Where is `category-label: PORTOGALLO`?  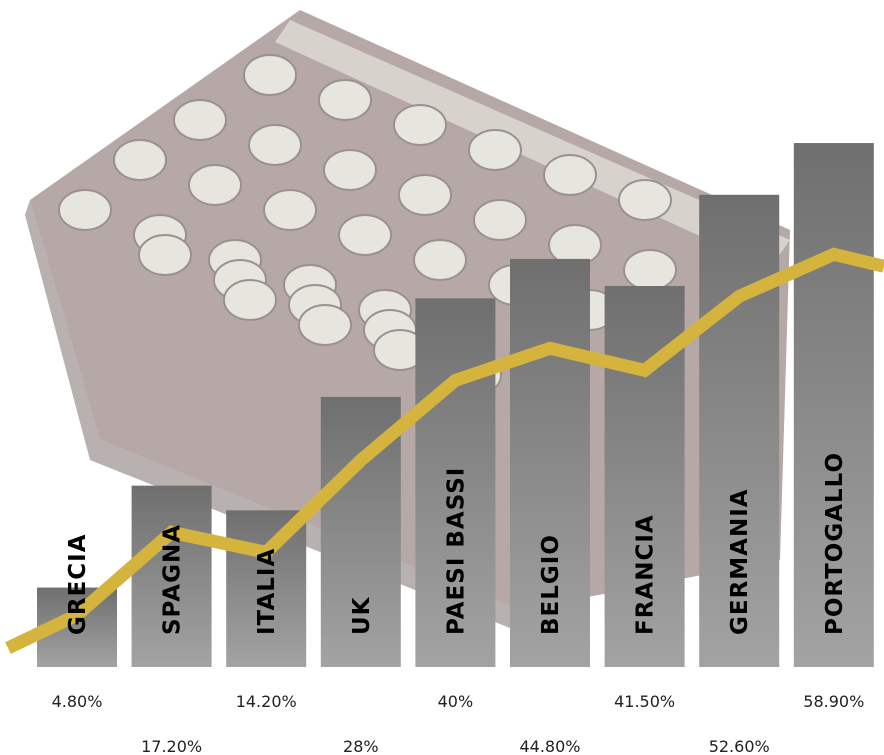 category-label: PORTOGALLO is located at coordinates (835, 543).